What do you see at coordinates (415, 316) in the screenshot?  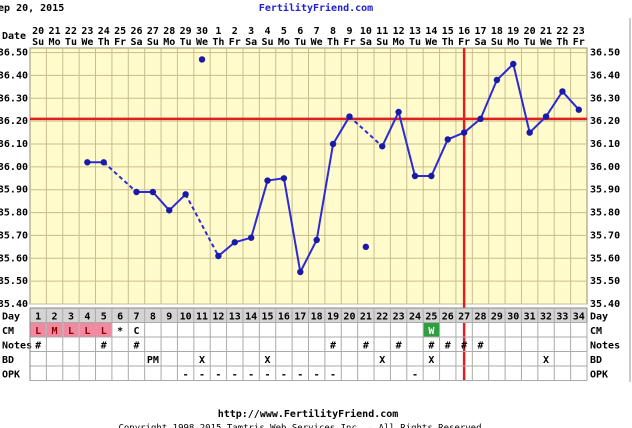 I see `cycle-day: 24` at bounding box center [415, 316].